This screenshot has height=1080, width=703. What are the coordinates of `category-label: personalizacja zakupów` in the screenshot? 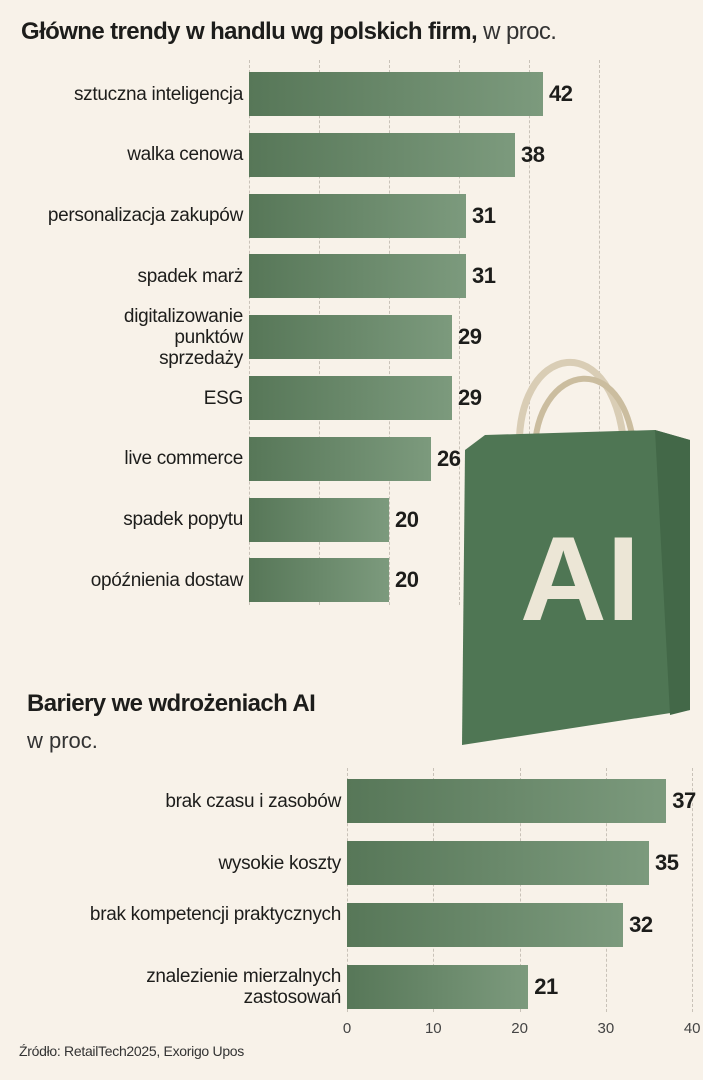 It's located at (145, 216).